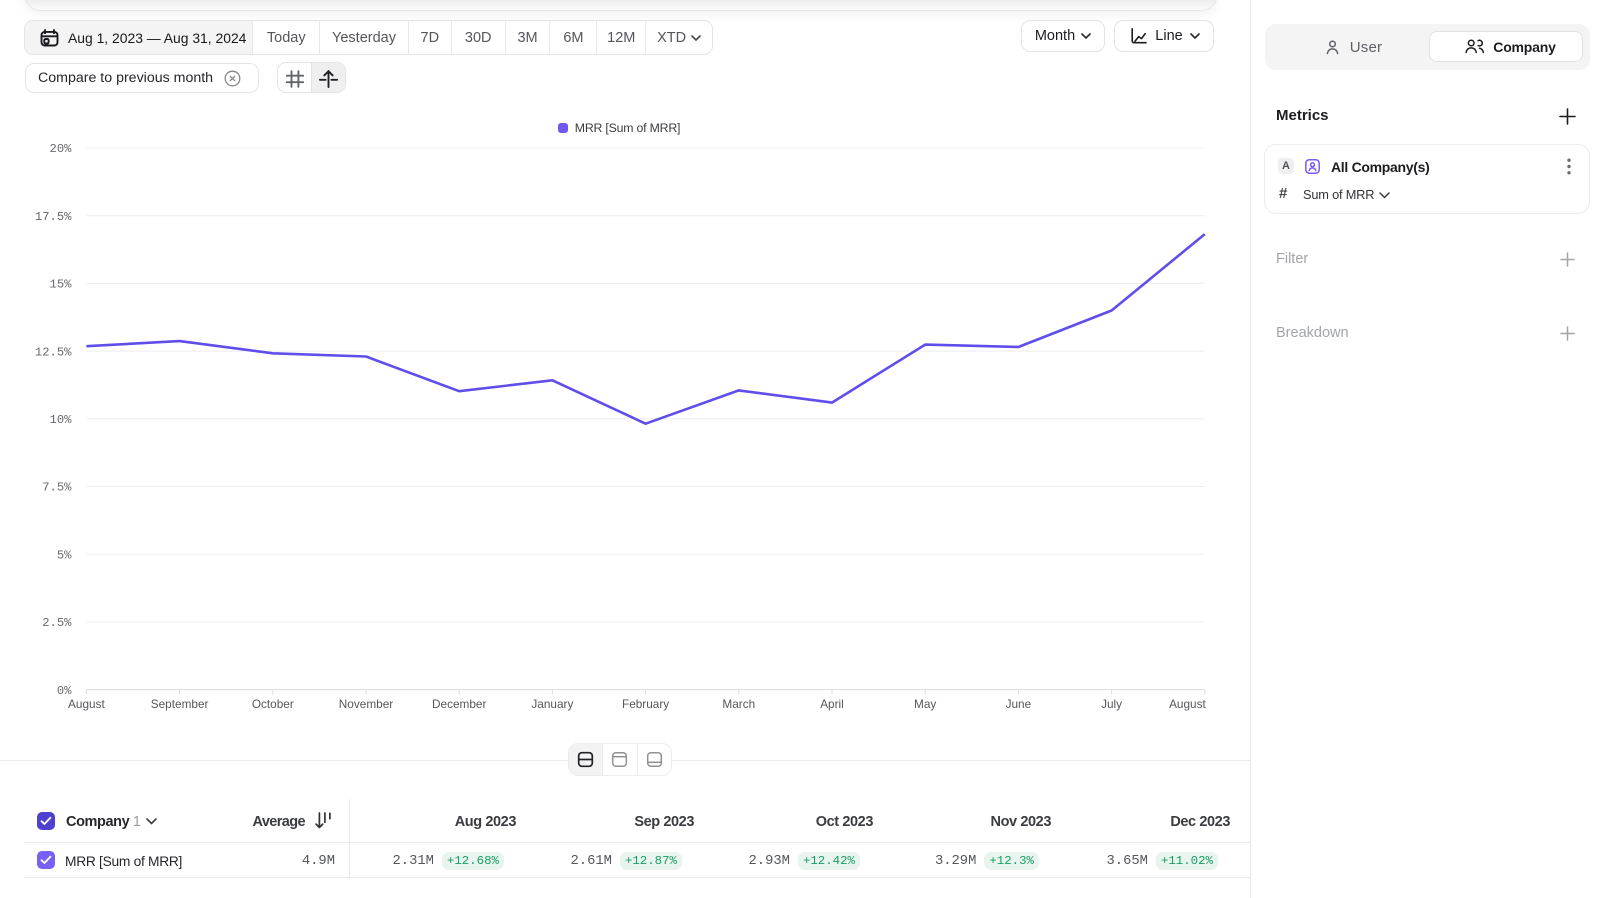 The image size is (1600, 898). Describe the element at coordinates (552, 704) in the screenshot. I see `svg-text: January` at that location.